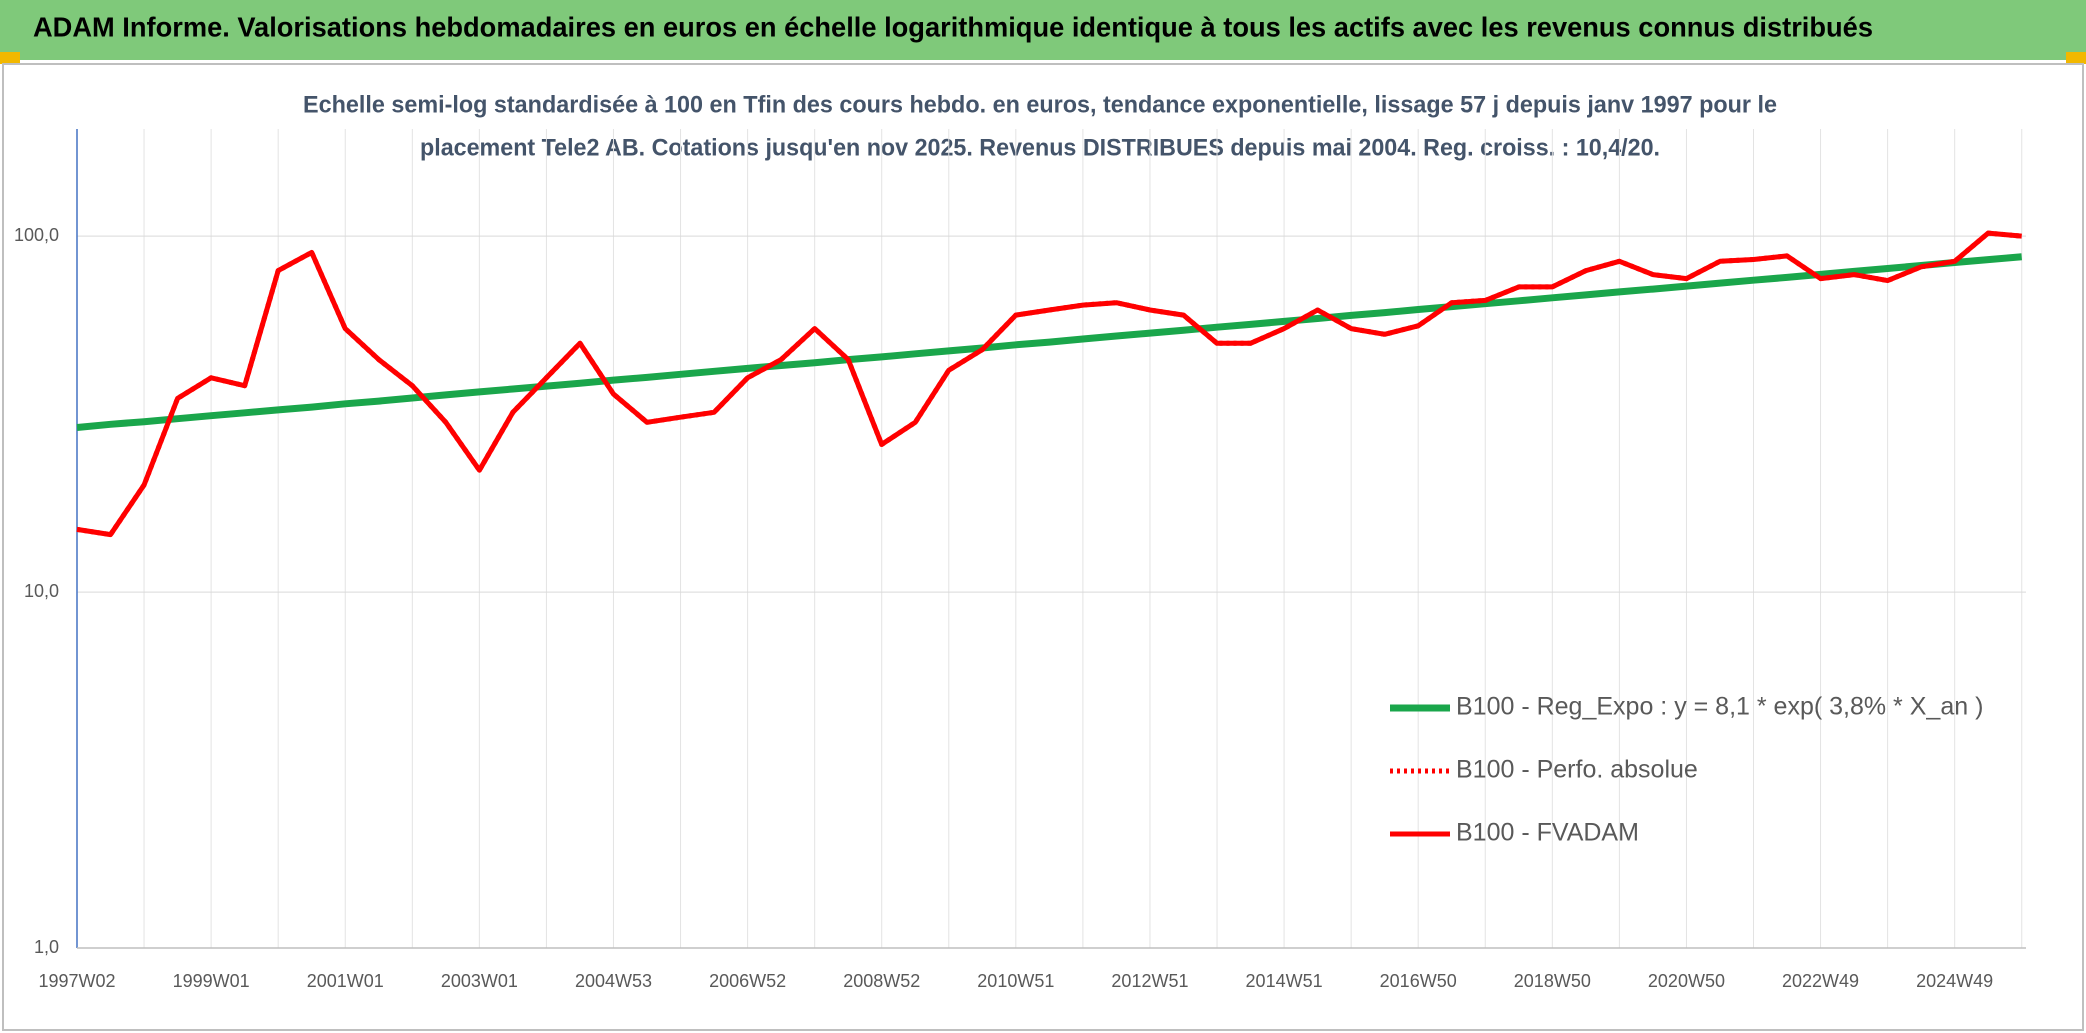 The width and height of the screenshot is (2086, 1033). I want to click on title-bar, so click(1043, 30).